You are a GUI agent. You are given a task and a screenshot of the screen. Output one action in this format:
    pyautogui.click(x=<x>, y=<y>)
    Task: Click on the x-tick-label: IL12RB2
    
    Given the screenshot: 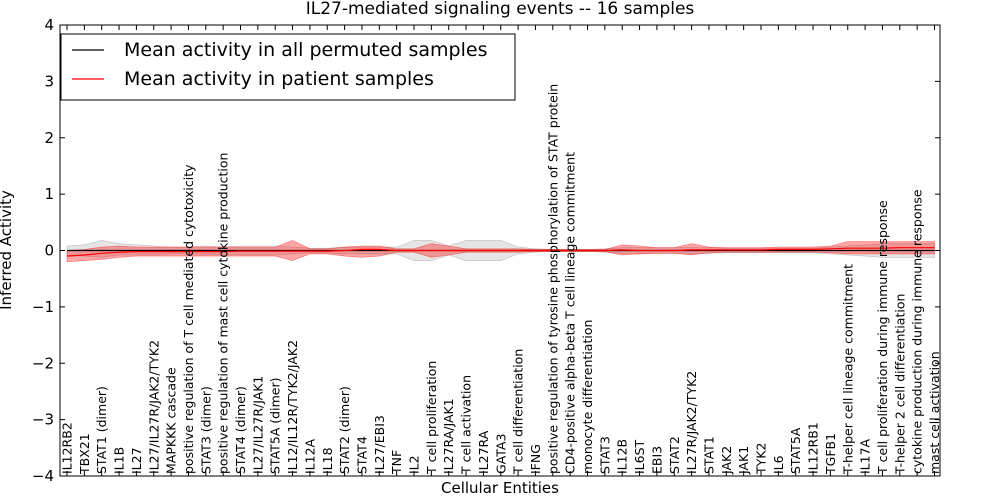 What is the action you would take?
    pyautogui.click(x=67, y=448)
    